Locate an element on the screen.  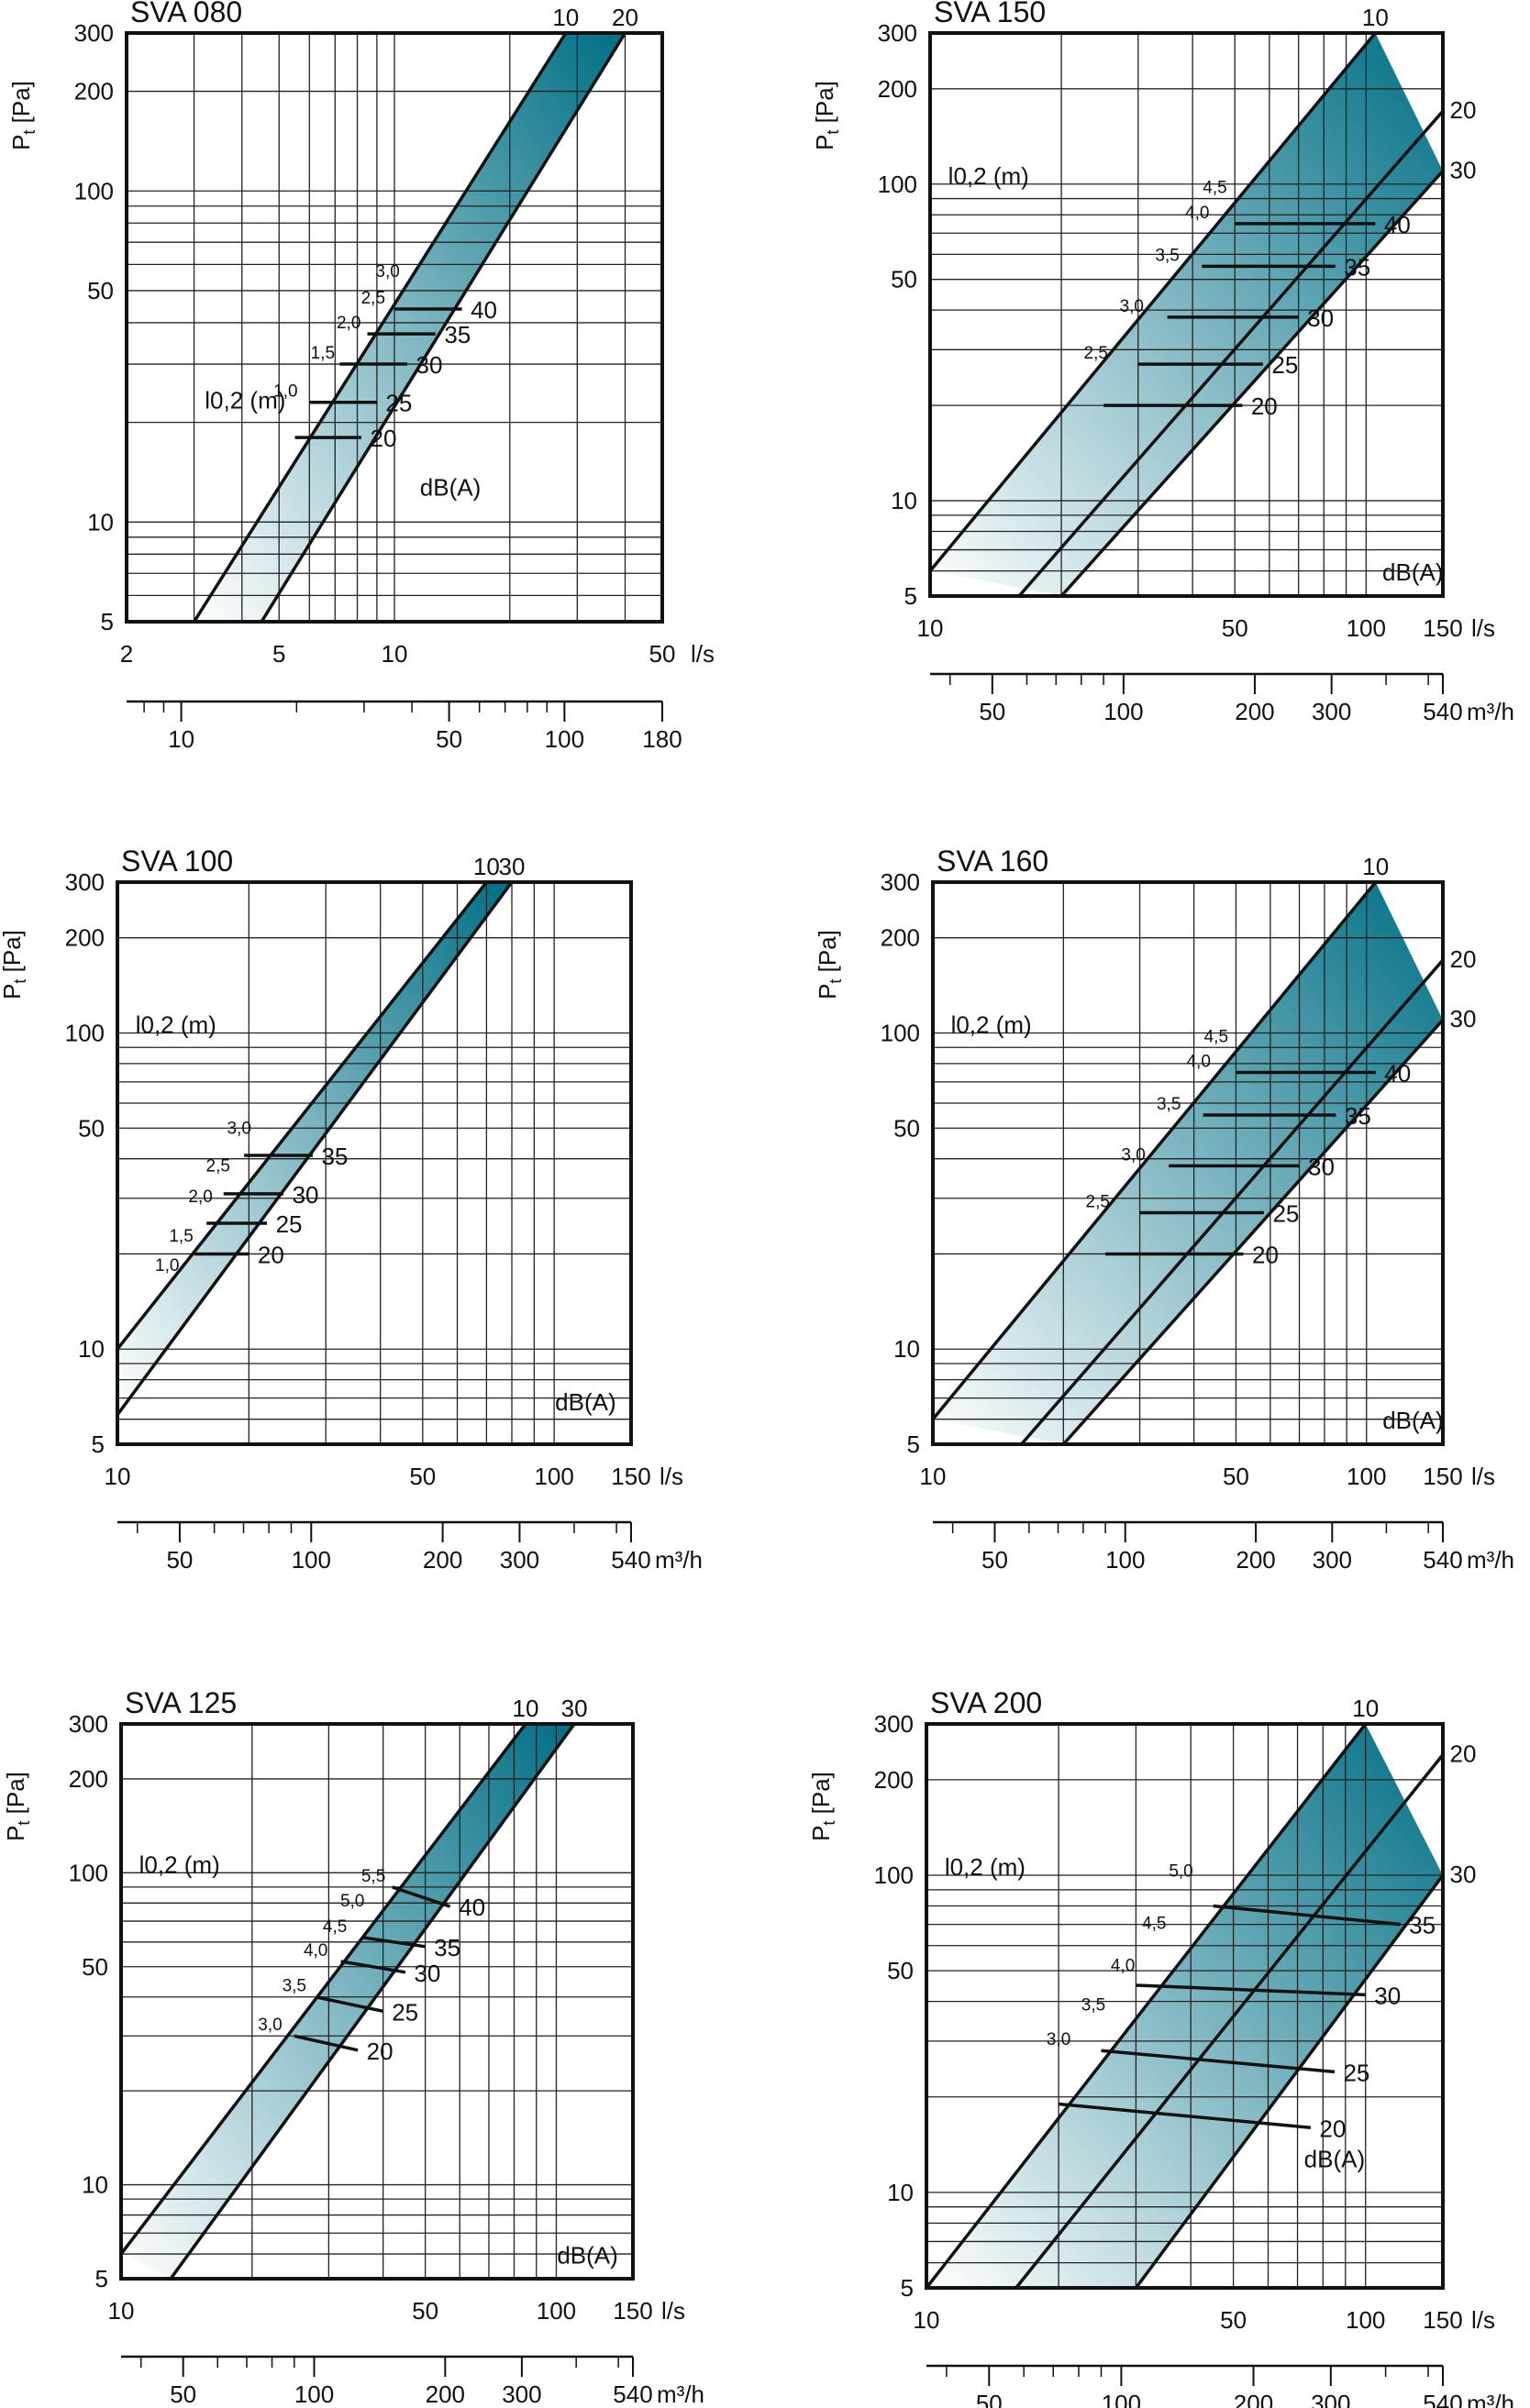
chart-title: SVA 160 is located at coordinates (992, 862).